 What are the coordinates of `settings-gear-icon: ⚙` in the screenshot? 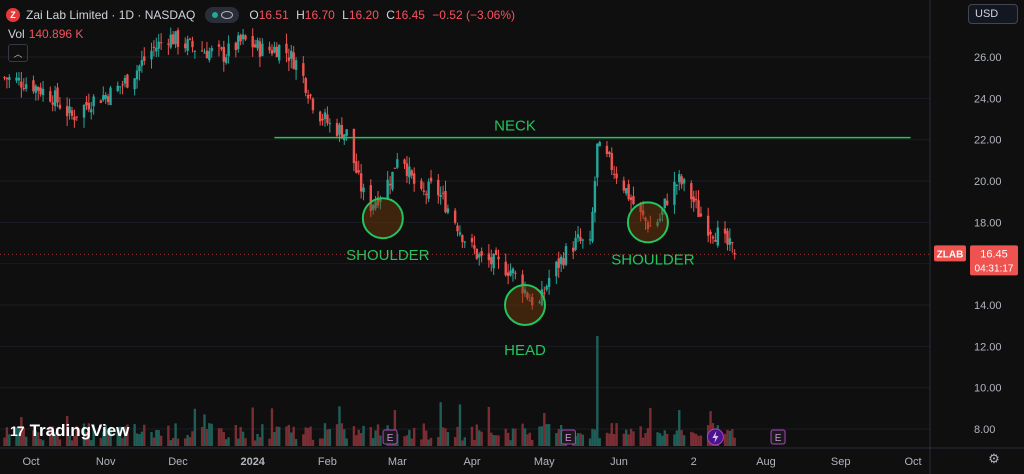 It's located at (994, 458).